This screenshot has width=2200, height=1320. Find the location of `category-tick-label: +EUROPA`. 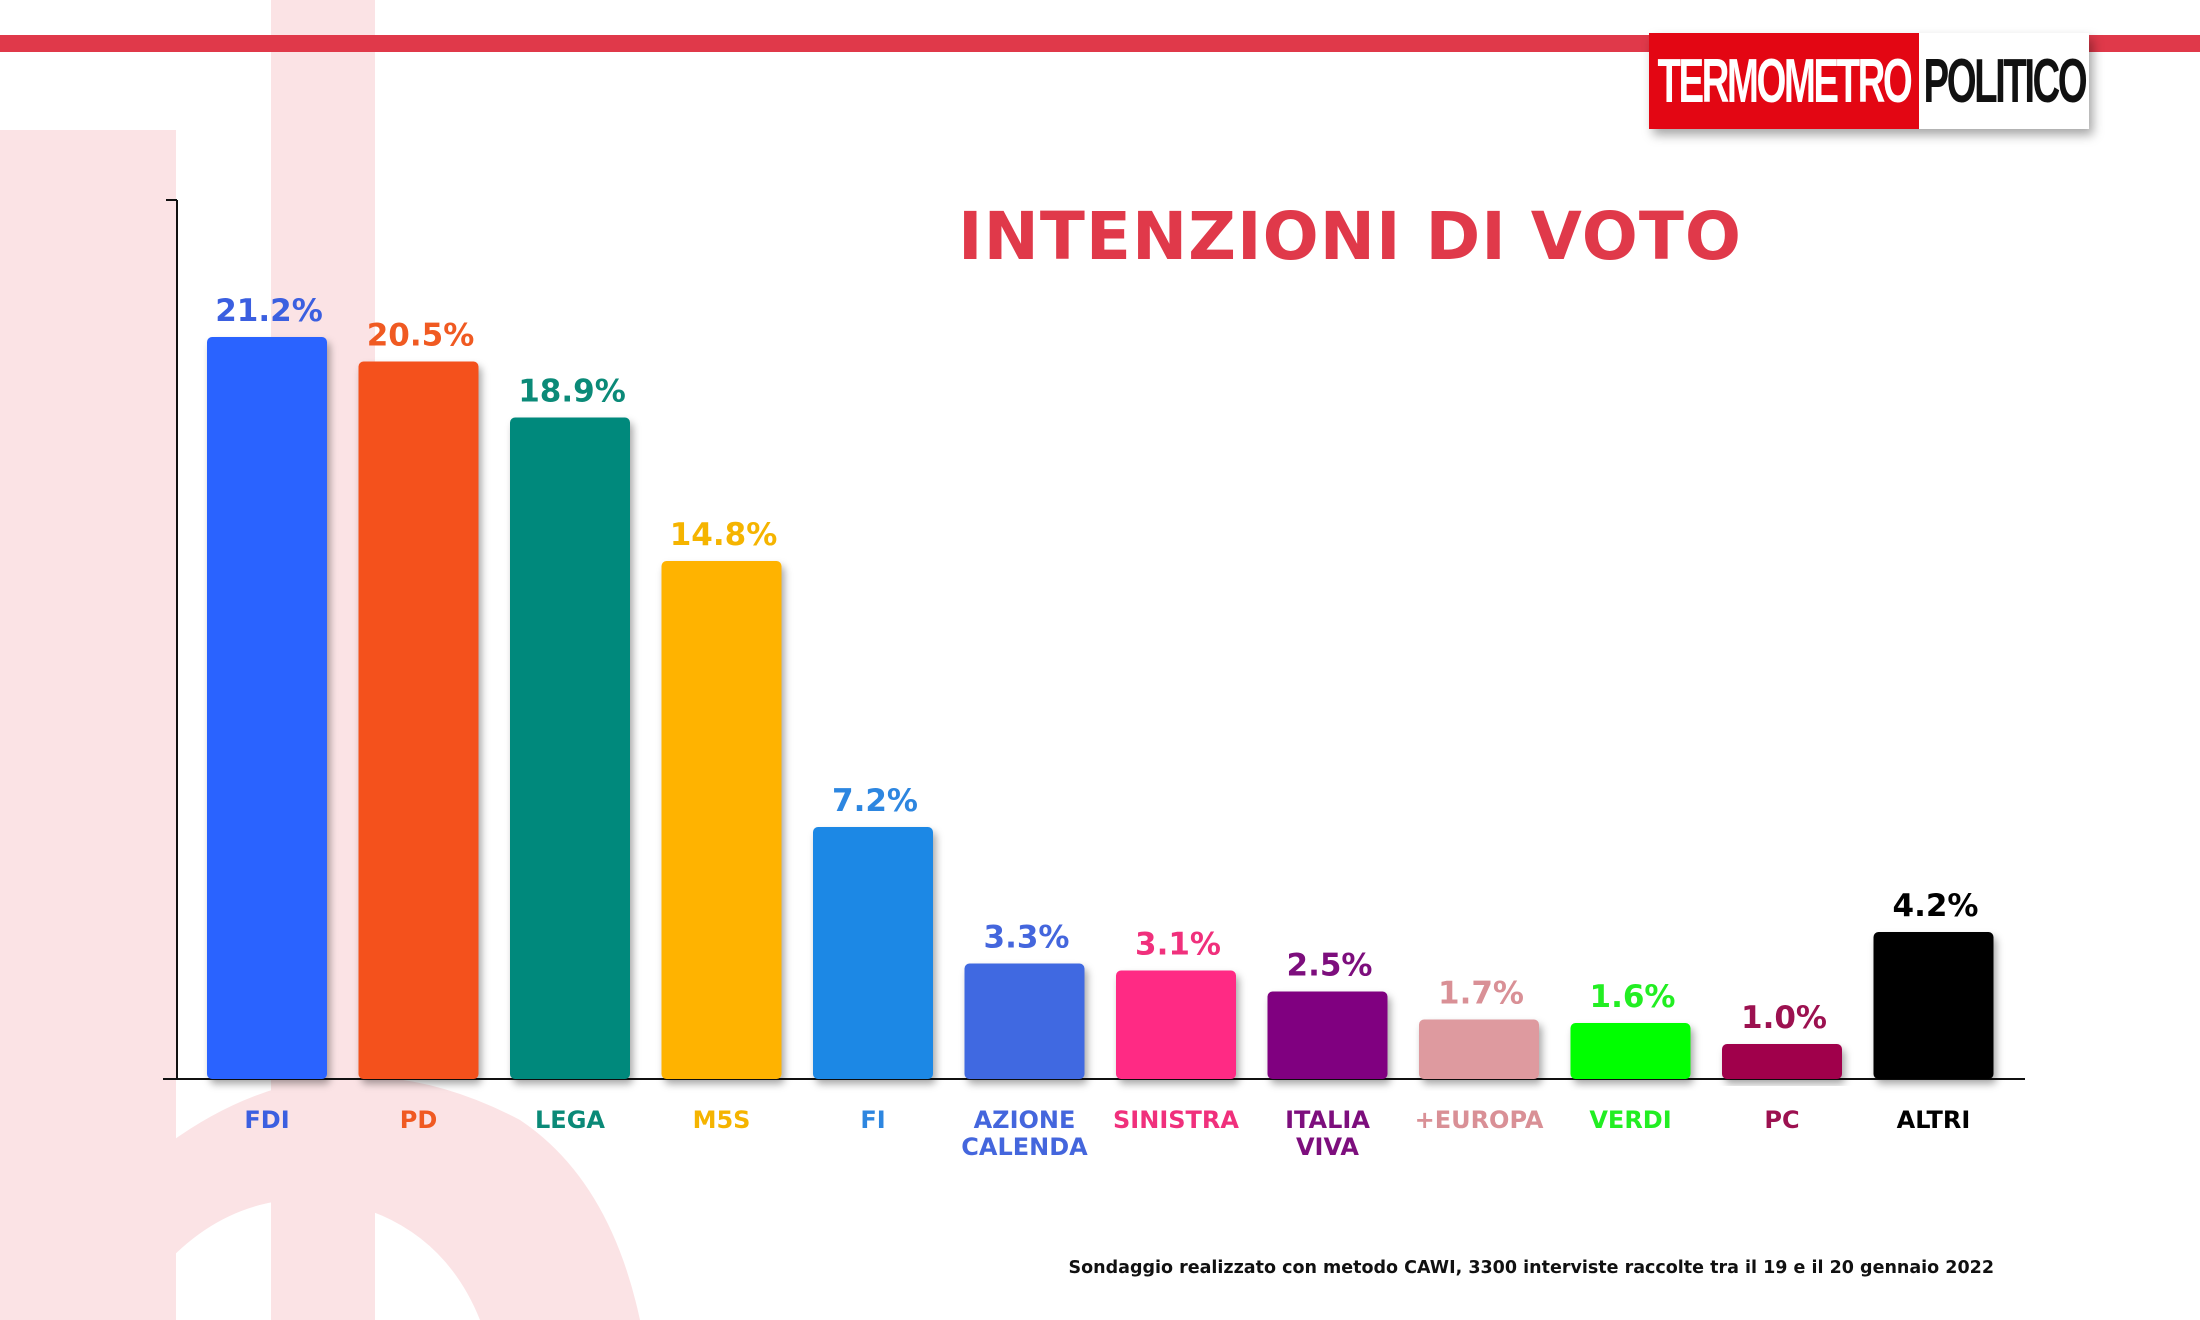

category-tick-label: +EUROPA is located at coordinates (1479, 1120).